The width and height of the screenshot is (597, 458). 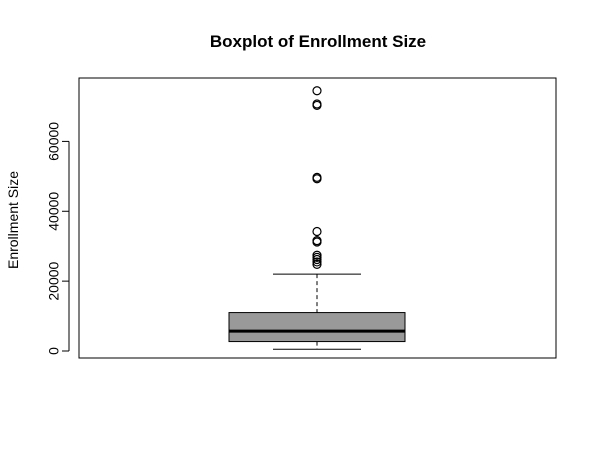 I want to click on y-axis: 0 20000 40000 60000, so click(x=58, y=238).